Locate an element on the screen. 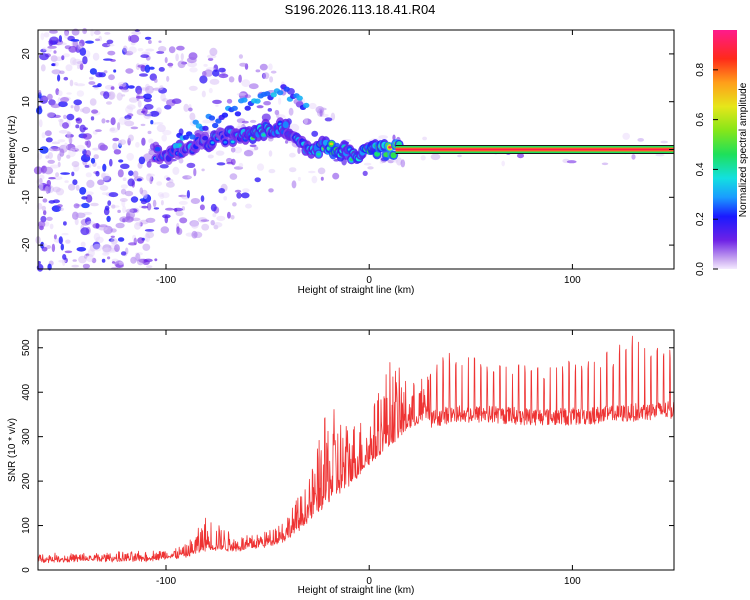 The image size is (750, 600). spectrogram-x-label: Height of straight line (km) is located at coordinates (356, 290).